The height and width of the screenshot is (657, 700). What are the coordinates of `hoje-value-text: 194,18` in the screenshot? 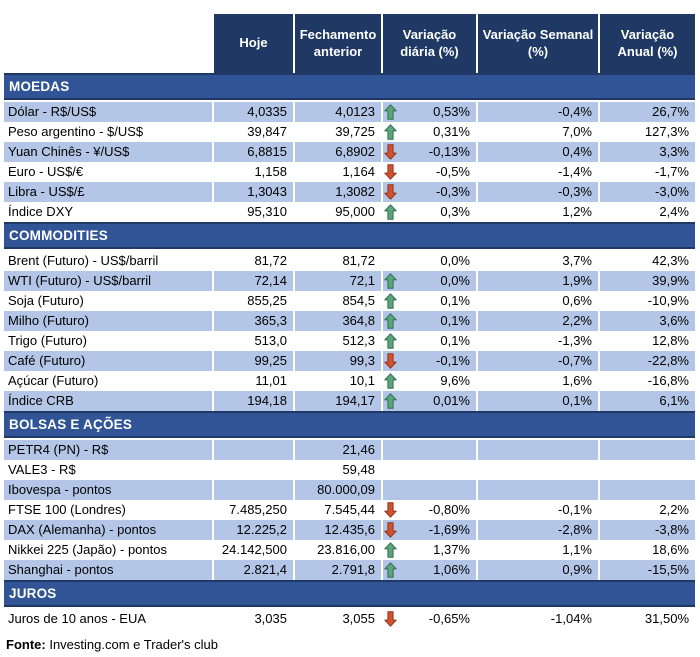 It's located at (267, 400).